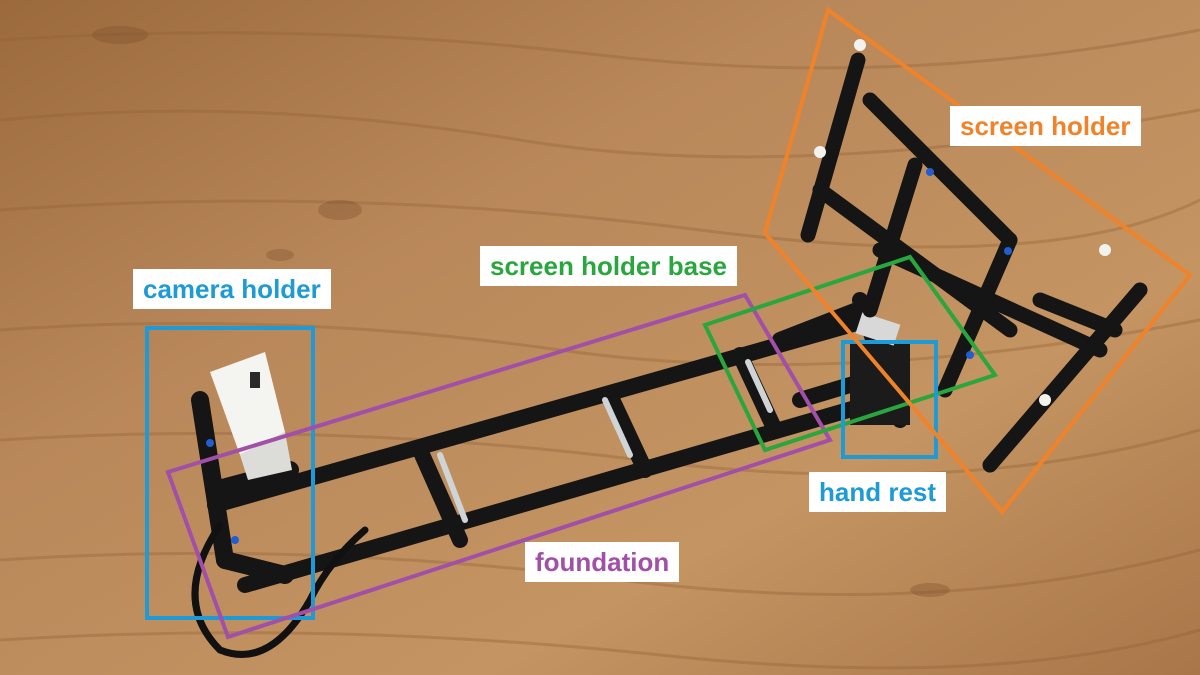 The width and height of the screenshot is (1200, 675). I want to click on pegs, so click(962, 222).